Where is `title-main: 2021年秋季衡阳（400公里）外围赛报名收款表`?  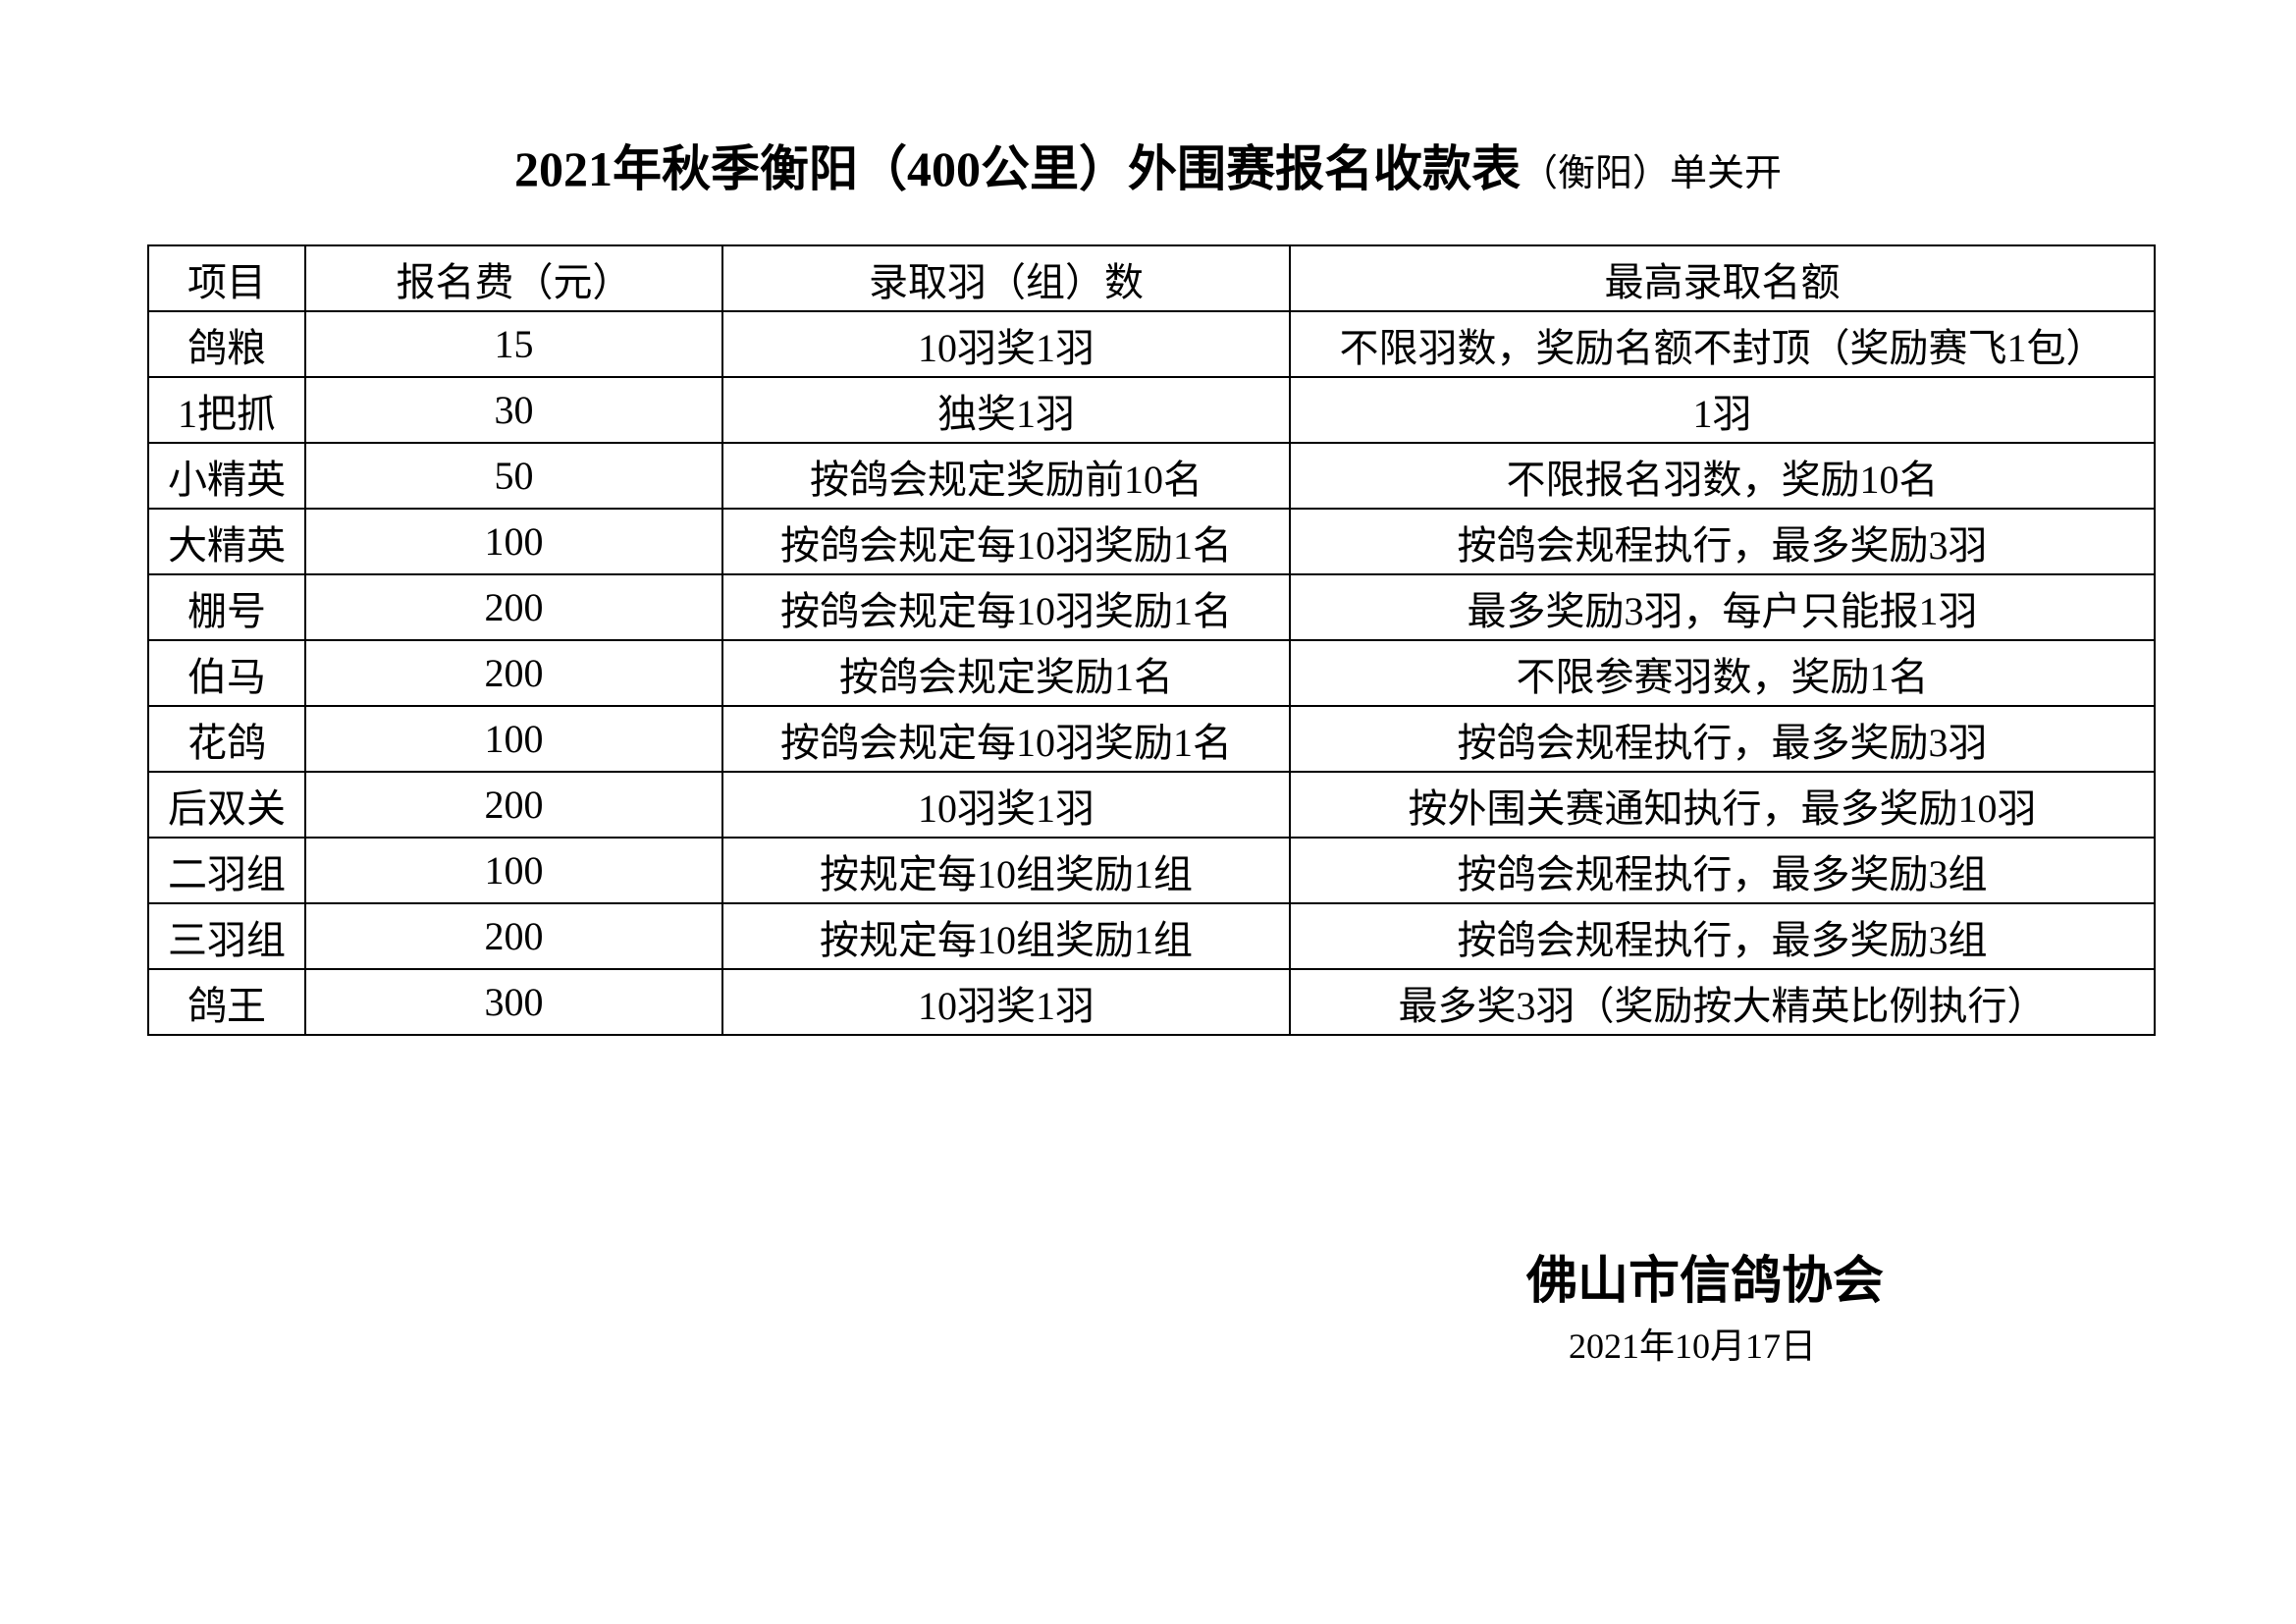
title-main: 2021年秋季衡阳（400公里）外围赛报名收款表 is located at coordinates (1017, 168).